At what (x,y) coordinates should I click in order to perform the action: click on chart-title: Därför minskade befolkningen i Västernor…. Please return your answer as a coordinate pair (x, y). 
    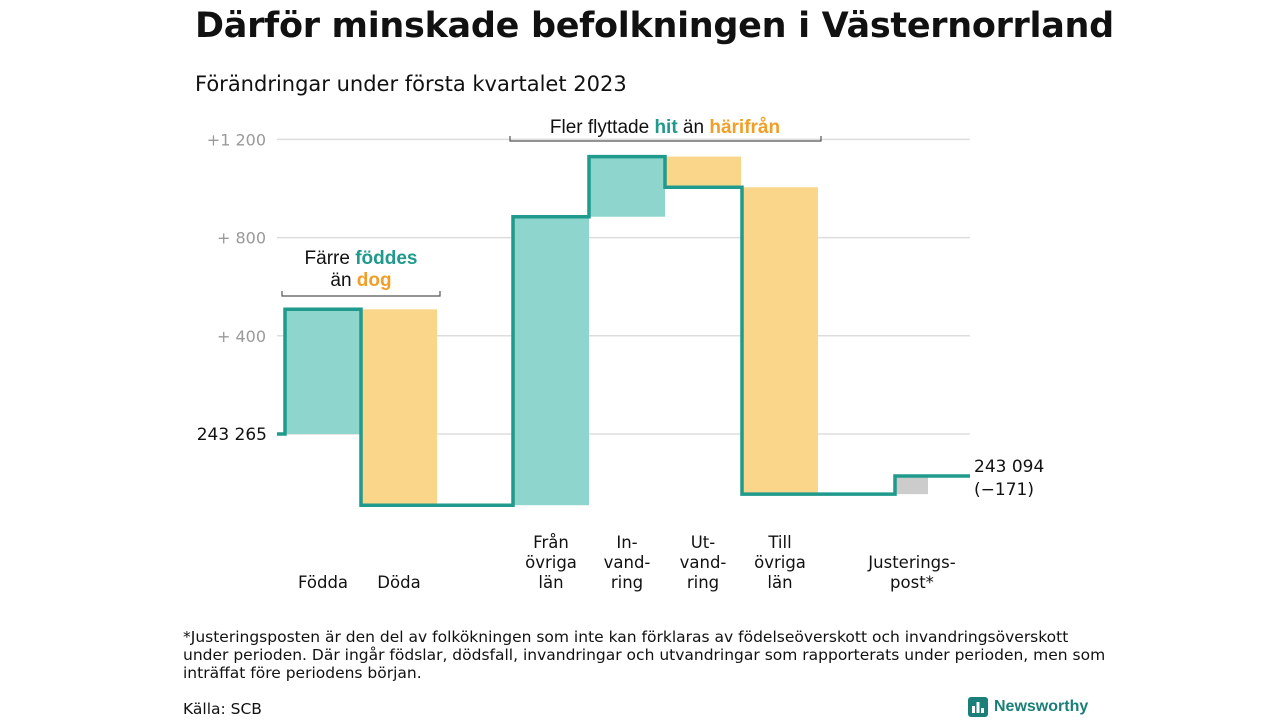
    Looking at the image, I should click on (654, 26).